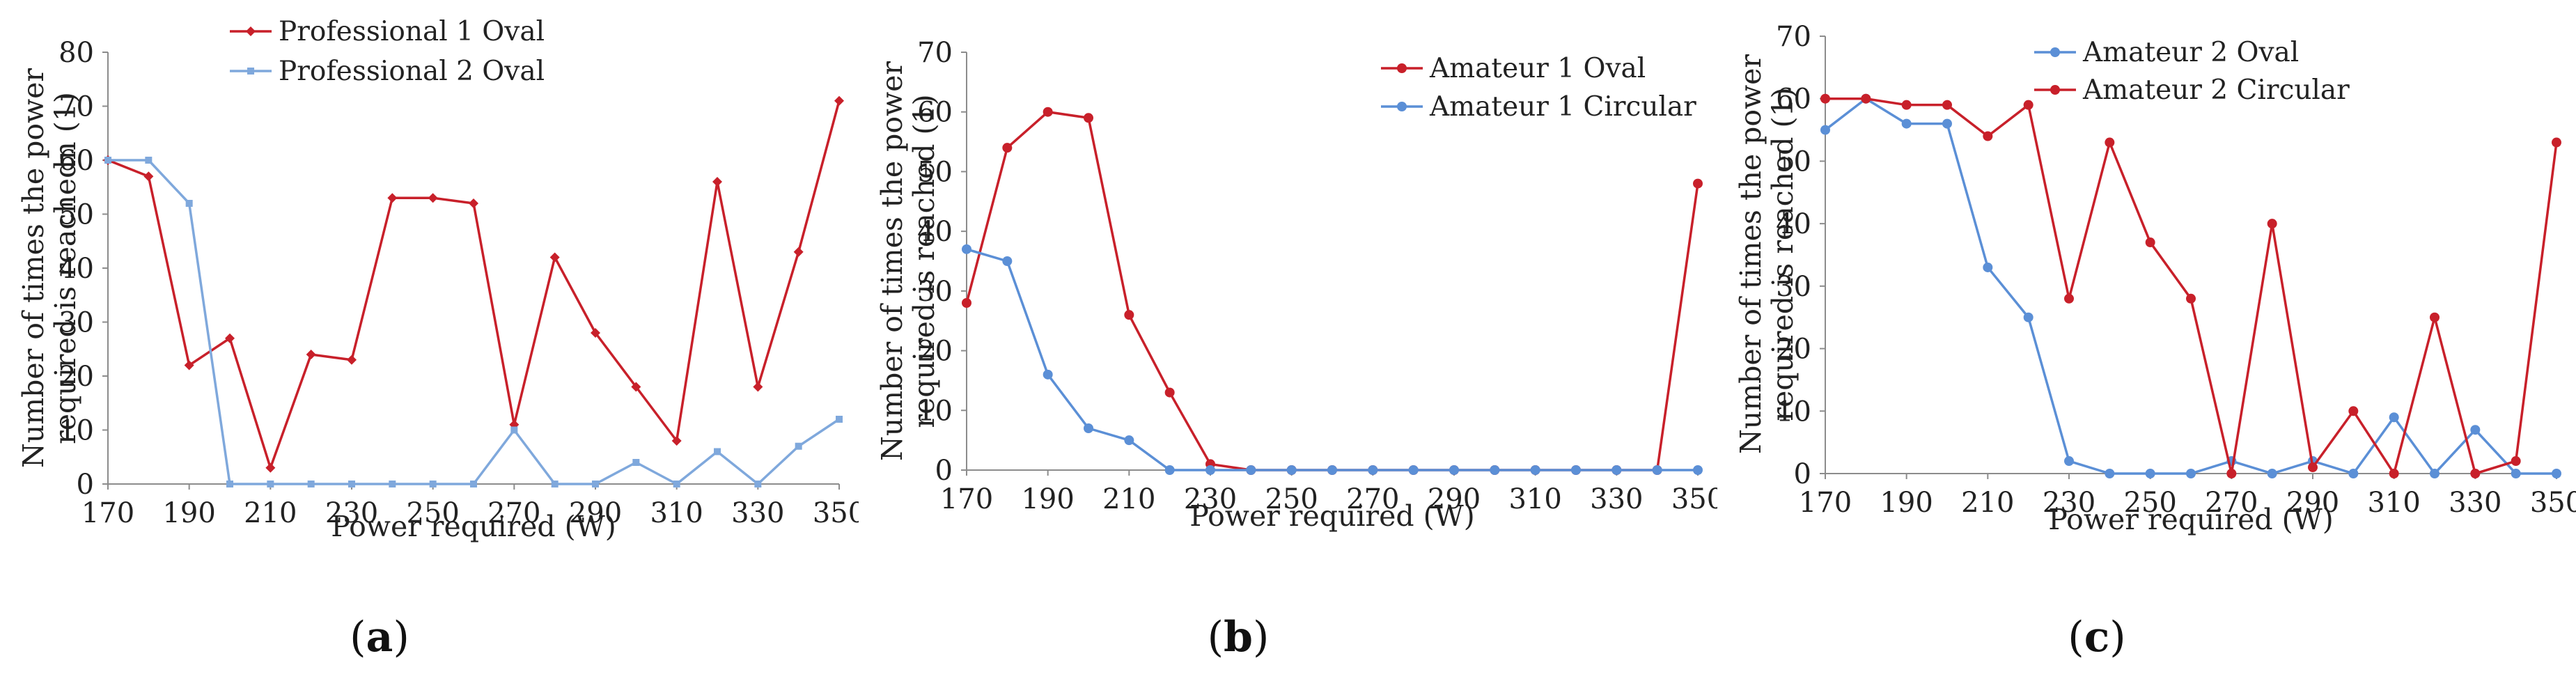 The image size is (2576, 679). Describe the element at coordinates (1562, 107) in the screenshot. I see `legend-label: Amateur 1 Circular` at that location.